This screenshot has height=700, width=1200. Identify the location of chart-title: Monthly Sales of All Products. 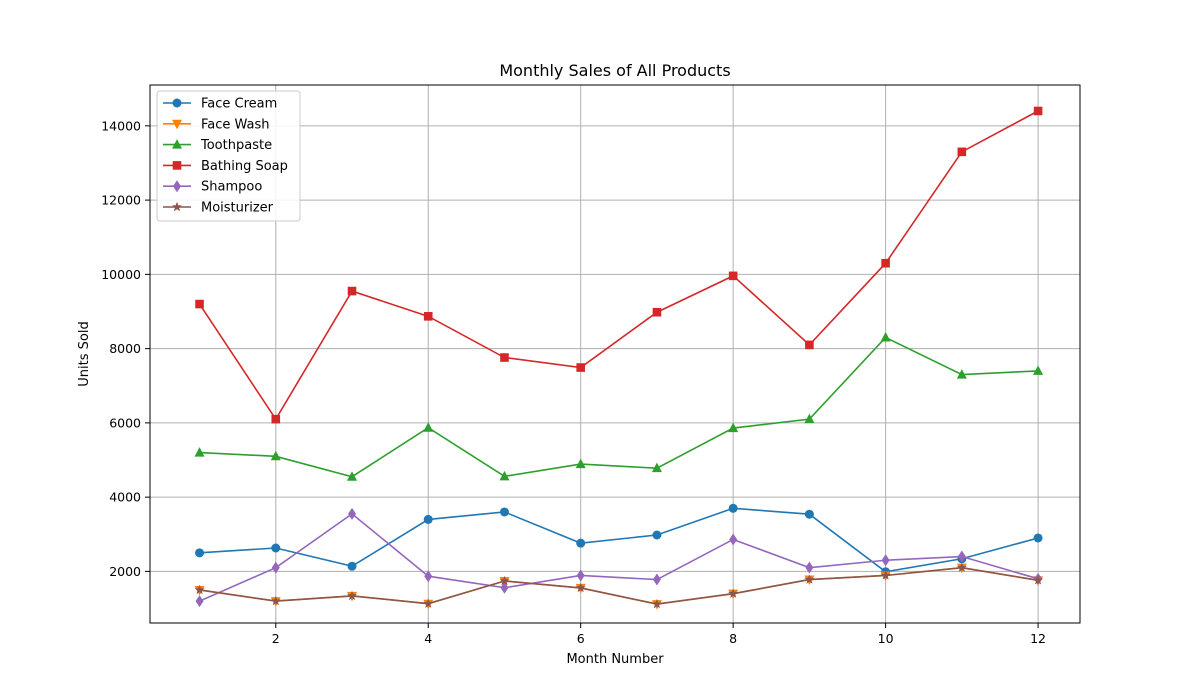
(614, 70).